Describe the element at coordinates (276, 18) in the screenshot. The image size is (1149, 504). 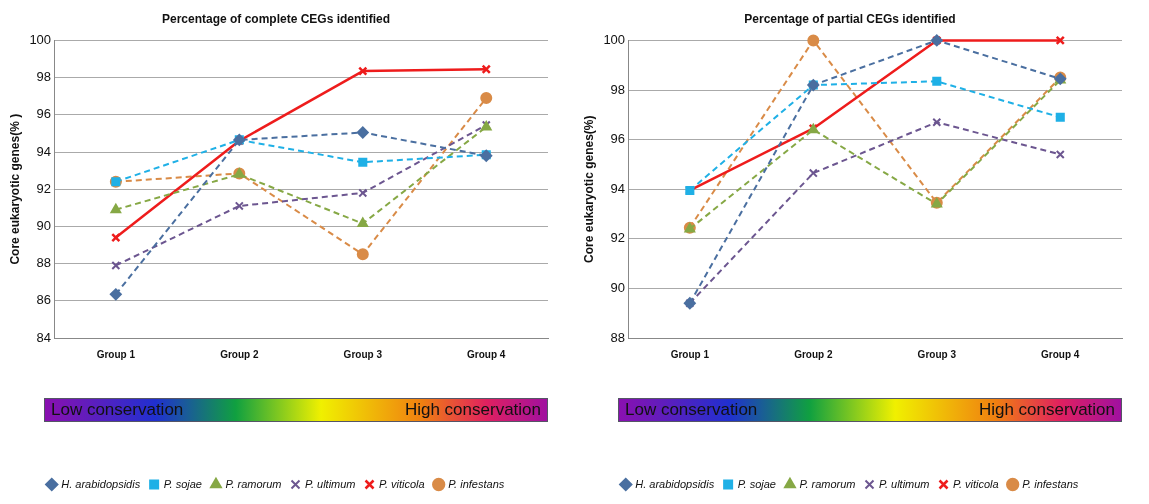
I see `chart-title: Percentage of complete CEGs identified` at that location.